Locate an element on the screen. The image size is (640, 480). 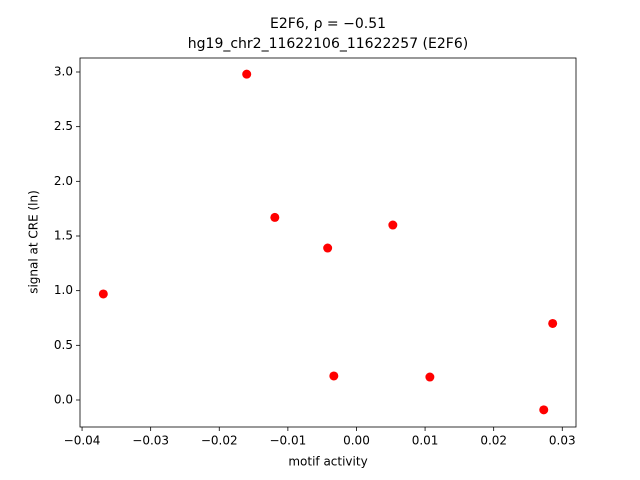
chart-subtitle: hg19_chr2_11622106_11622257 (E2F6) is located at coordinates (328, 44).